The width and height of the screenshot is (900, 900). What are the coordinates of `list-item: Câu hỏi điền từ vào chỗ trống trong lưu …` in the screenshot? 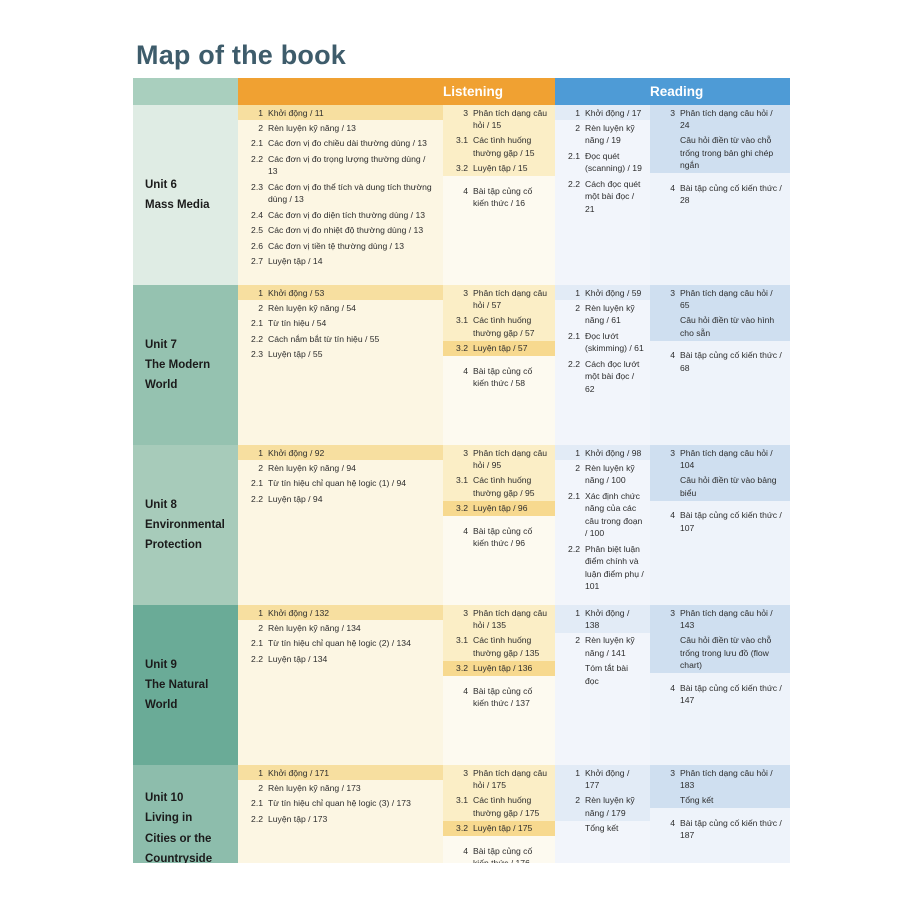 It's located at (720, 653).